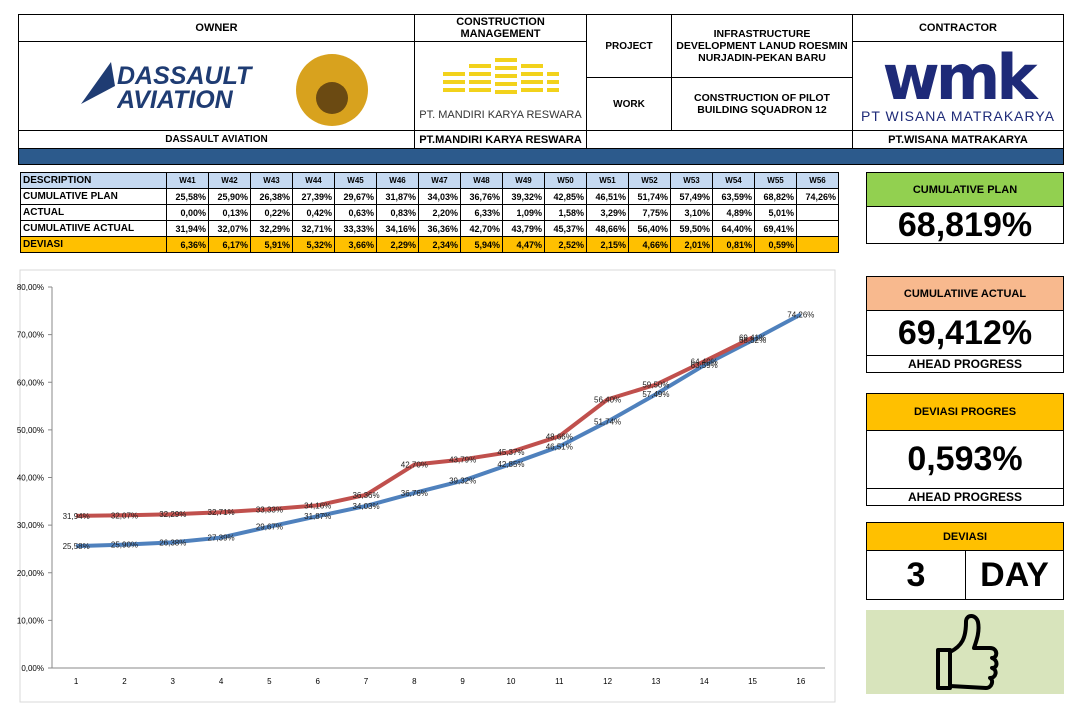 This screenshot has width=1080, height=715. I want to click on table-cell: CUMULATIVE PLAN, so click(93, 196).